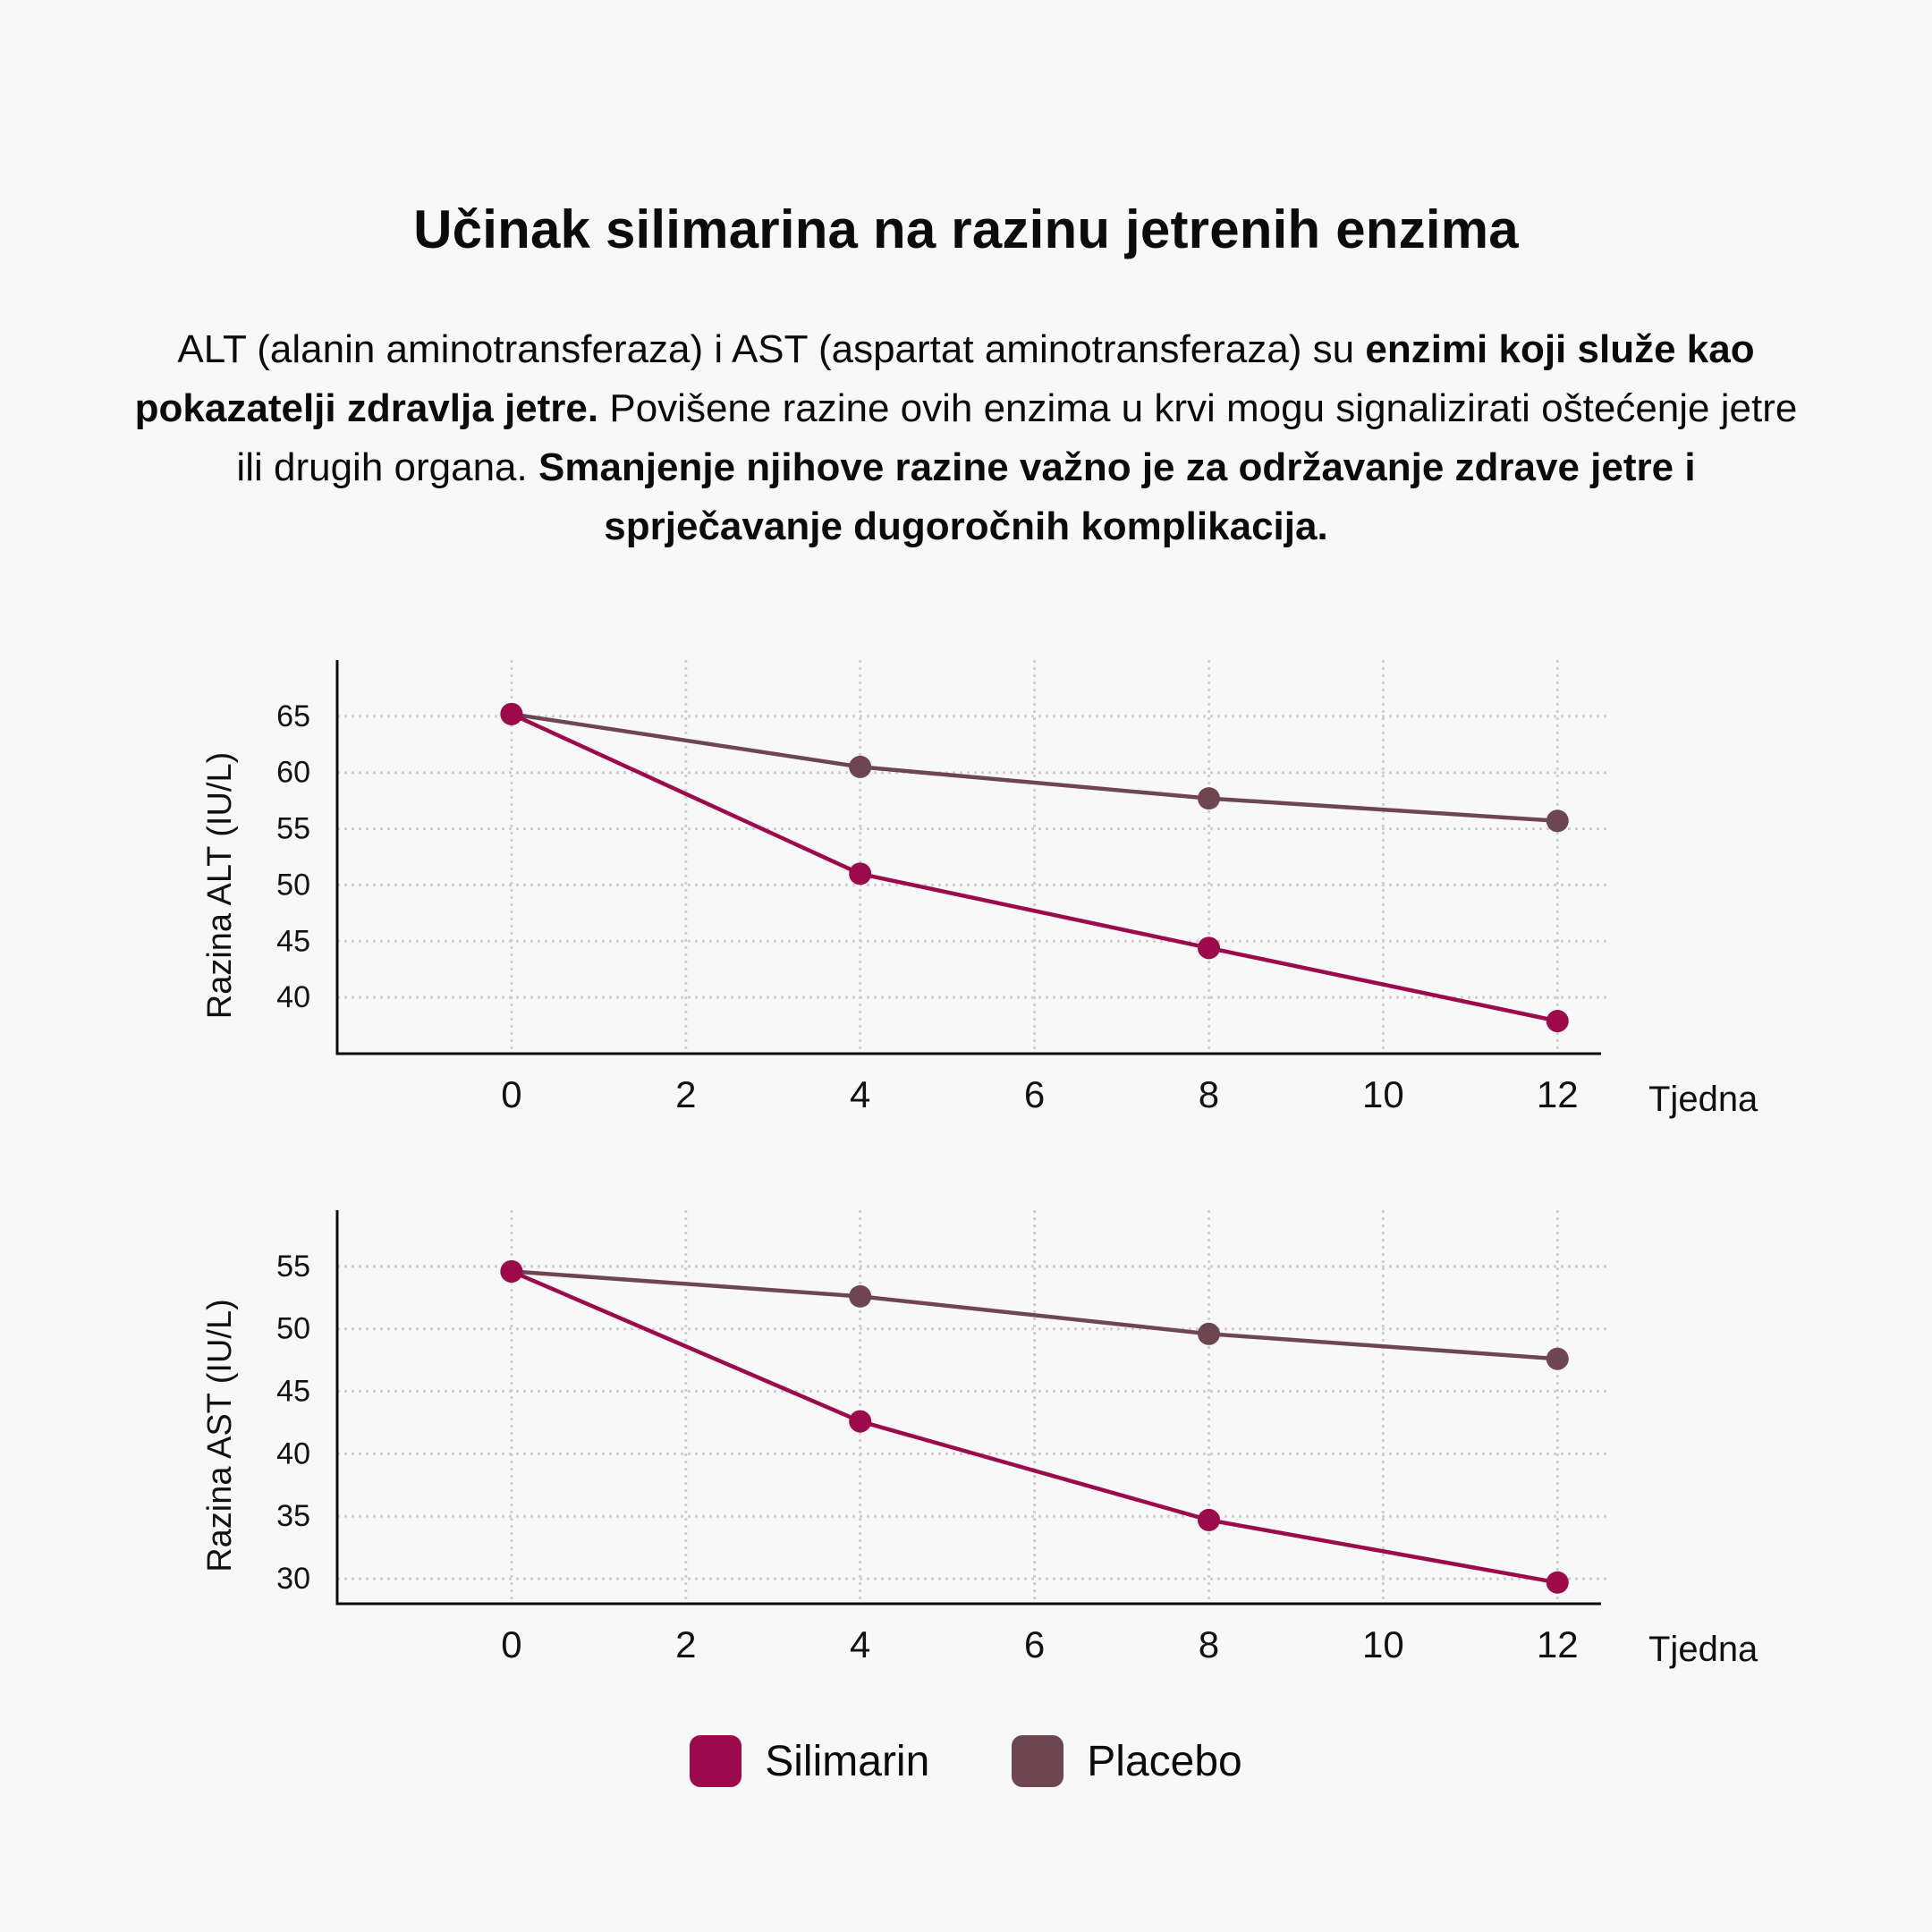  I want to click on legend-item-silimarin: Silimarin, so click(809, 1761).